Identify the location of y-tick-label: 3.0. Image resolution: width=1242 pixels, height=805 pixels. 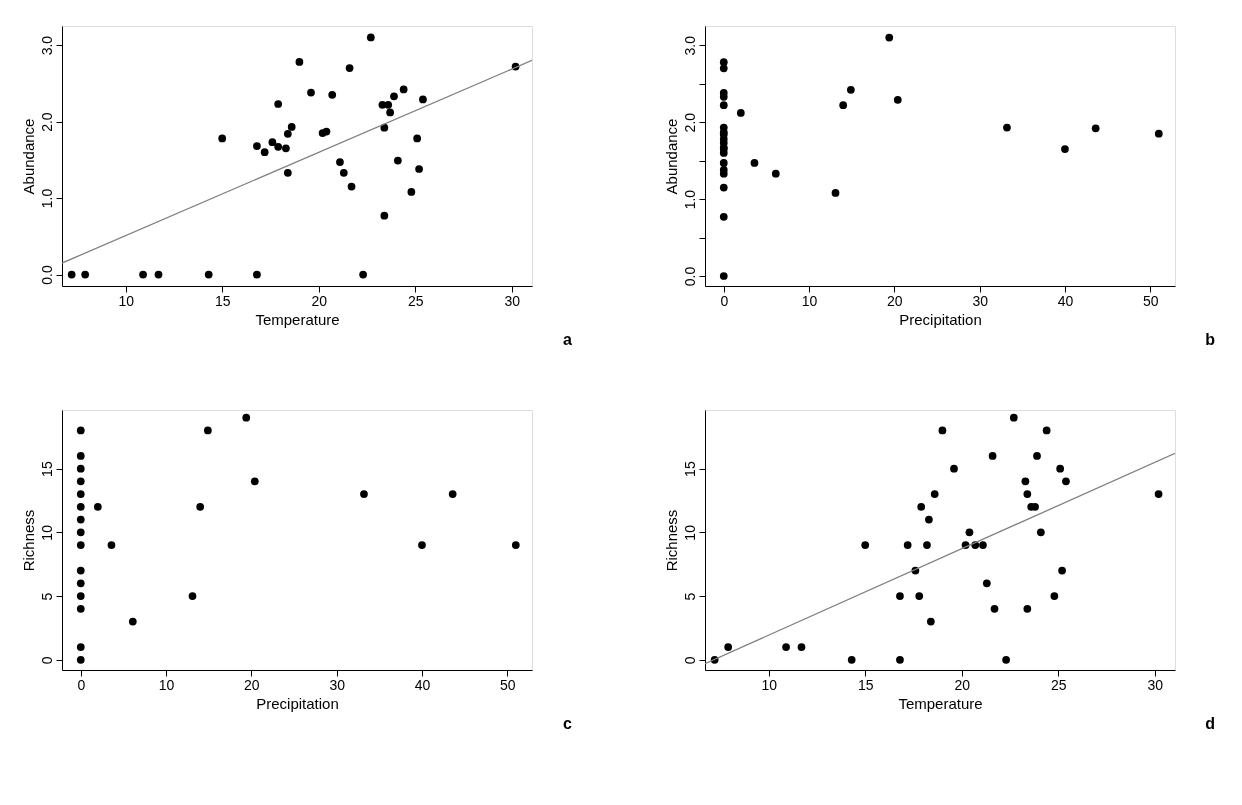
(46, 45).